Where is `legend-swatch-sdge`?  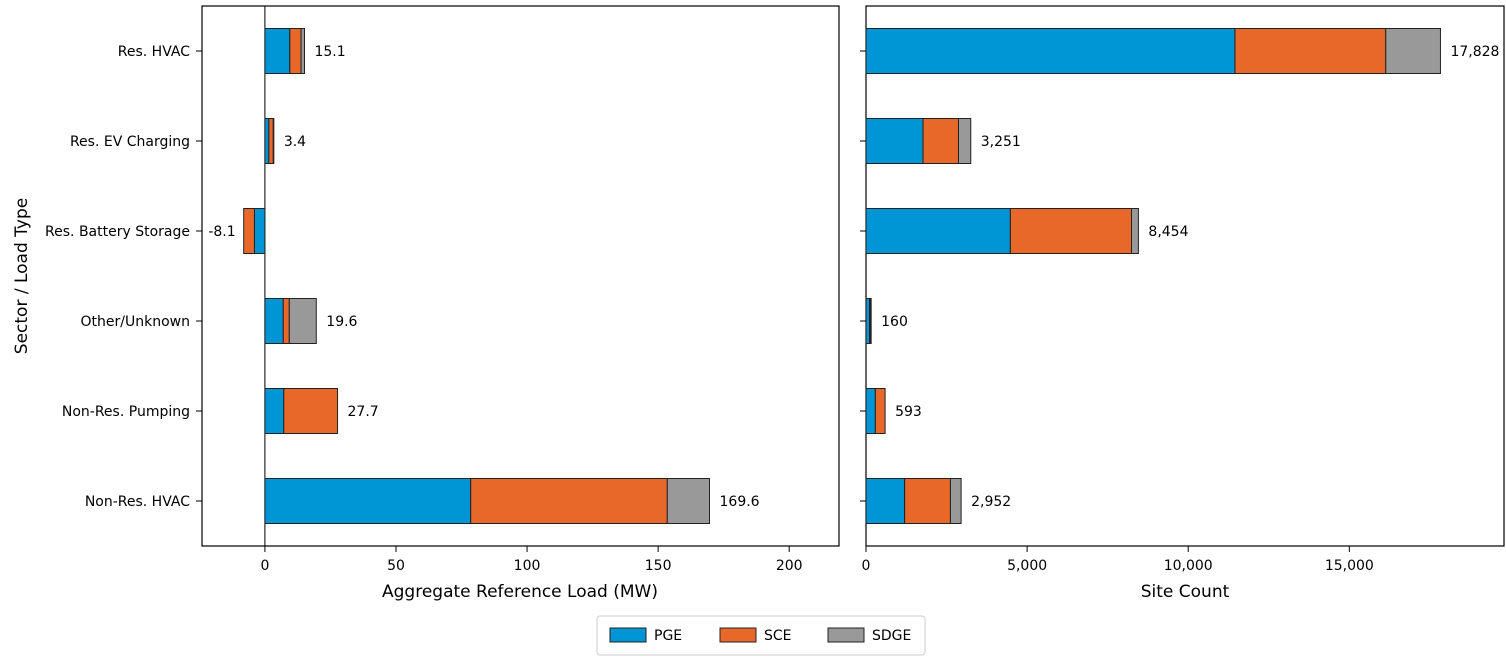 legend-swatch-sdge is located at coordinates (846, 635).